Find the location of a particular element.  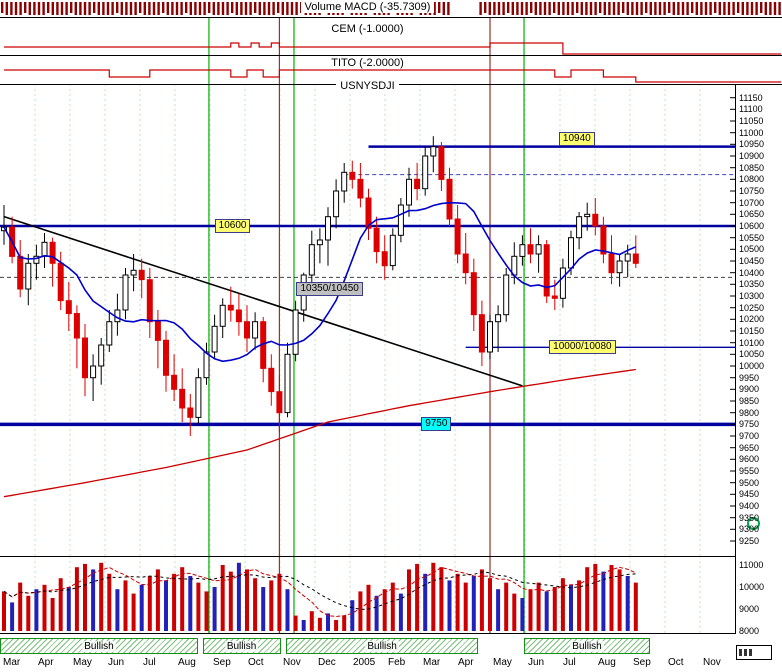

price-level-label: 10940 is located at coordinates (576, 138).